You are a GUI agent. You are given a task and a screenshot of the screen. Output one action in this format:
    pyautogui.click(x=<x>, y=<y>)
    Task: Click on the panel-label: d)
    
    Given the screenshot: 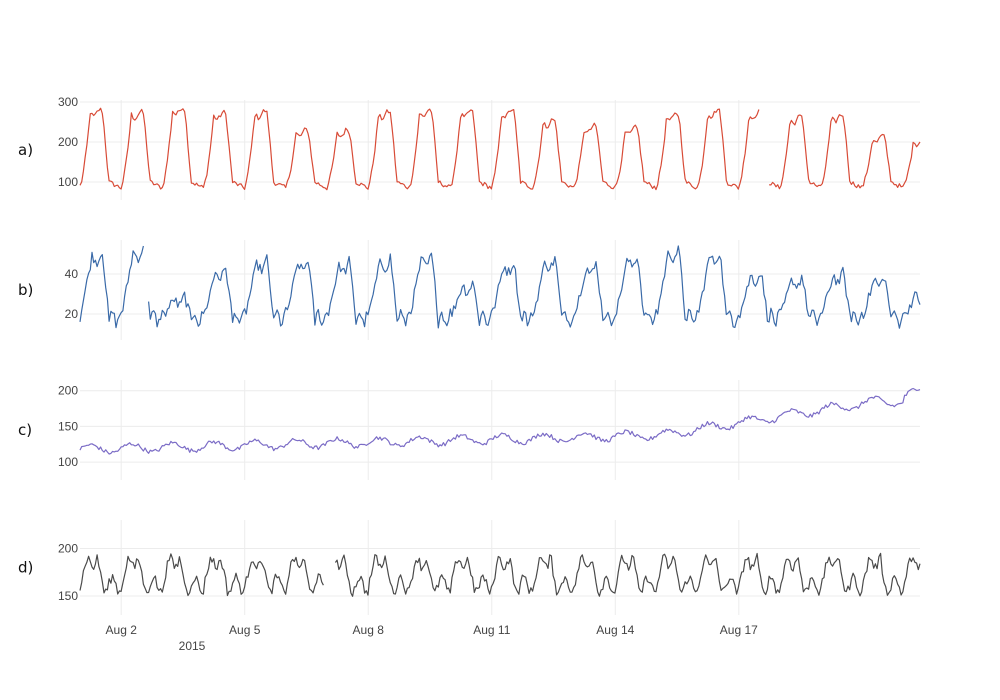 What is the action you would take?
    pyautogui.click(x=25, y=568)
    